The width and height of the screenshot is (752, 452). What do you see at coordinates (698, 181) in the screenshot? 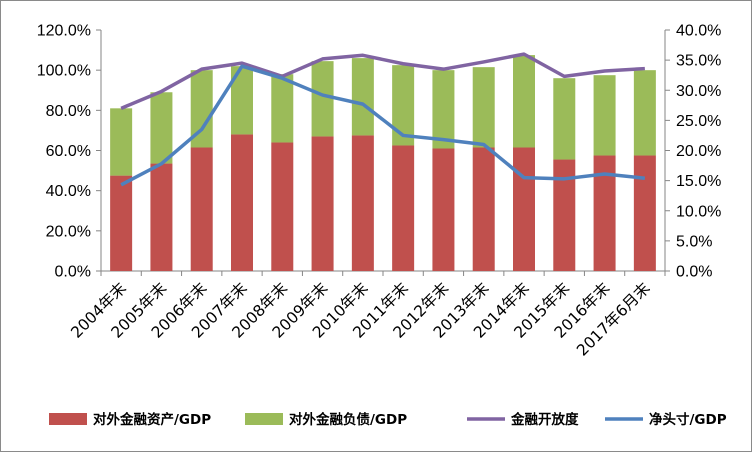
I see `right-axis-tick-label: 15.0%` at bounding box center [698, 181].